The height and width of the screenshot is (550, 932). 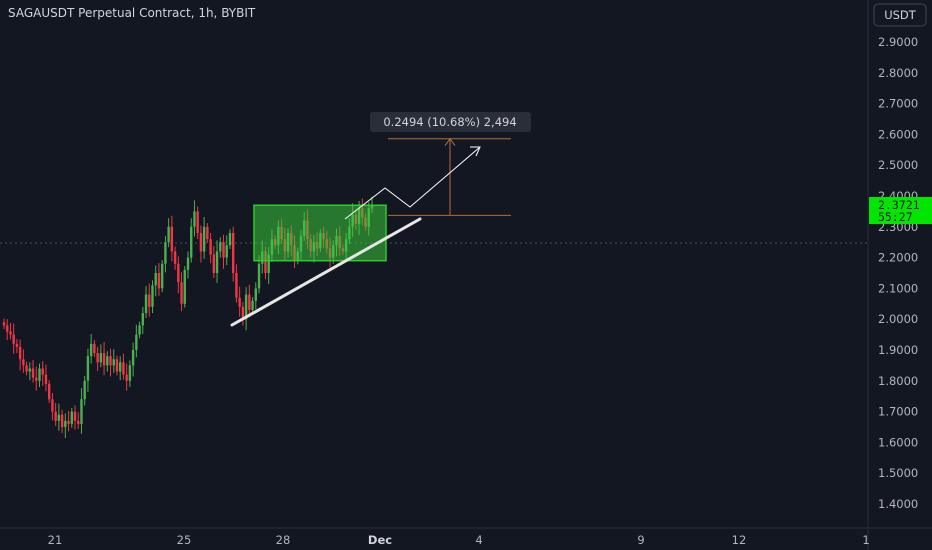 I want to click on support-trendline, so click(x=326, y=272).